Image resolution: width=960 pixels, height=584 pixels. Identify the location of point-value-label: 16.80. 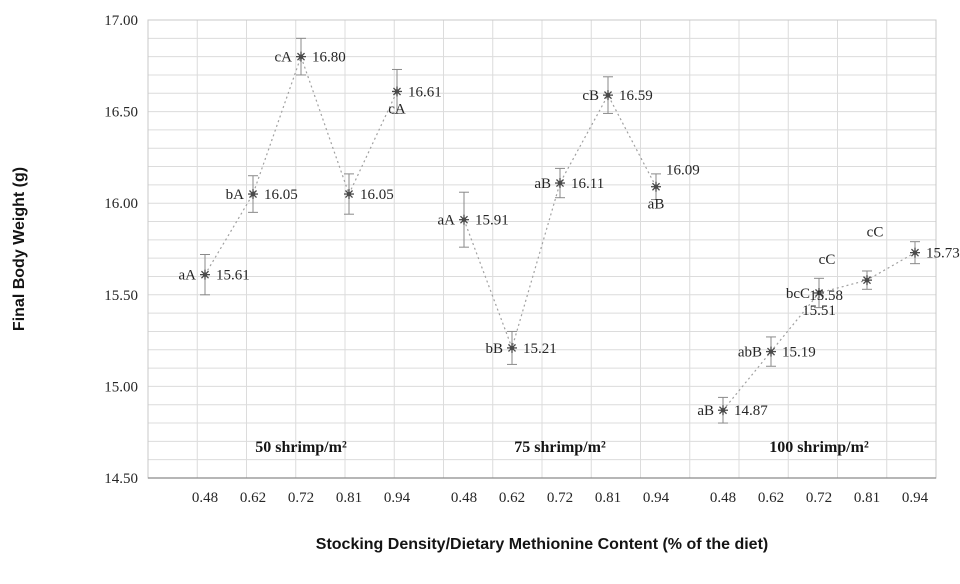
(329, 58).